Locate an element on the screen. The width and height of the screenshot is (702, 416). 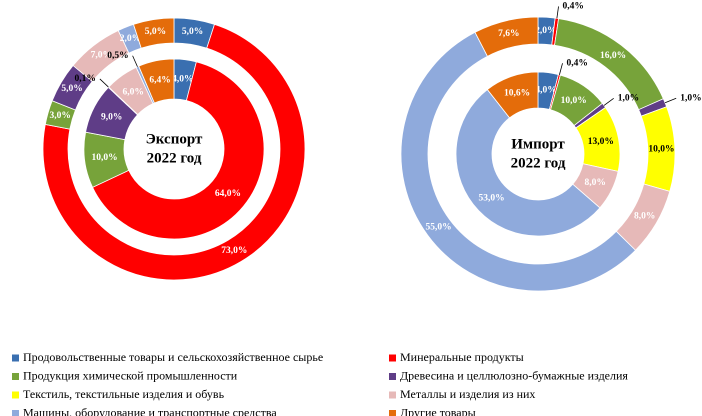
data-label: 10,6% is located at coordinates (517, 94).